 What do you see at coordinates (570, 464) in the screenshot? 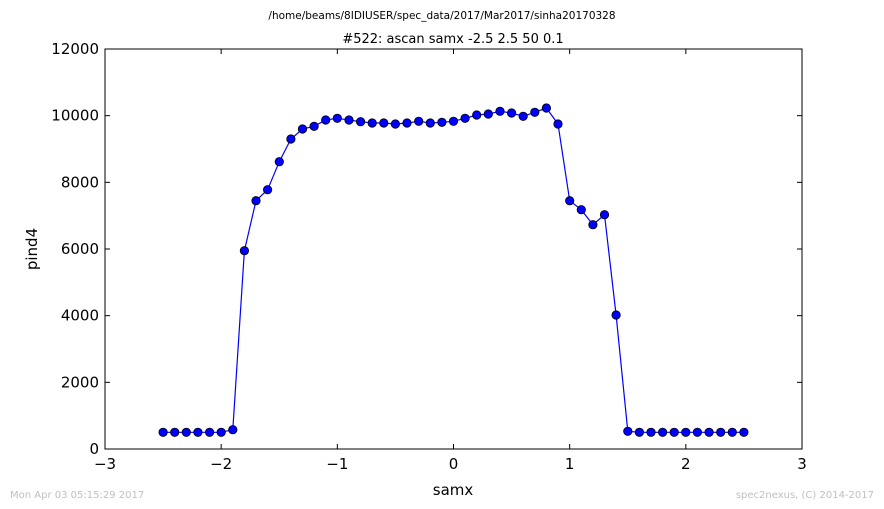
I see `x-tick-label: 1` at bounding box center [570, 464].